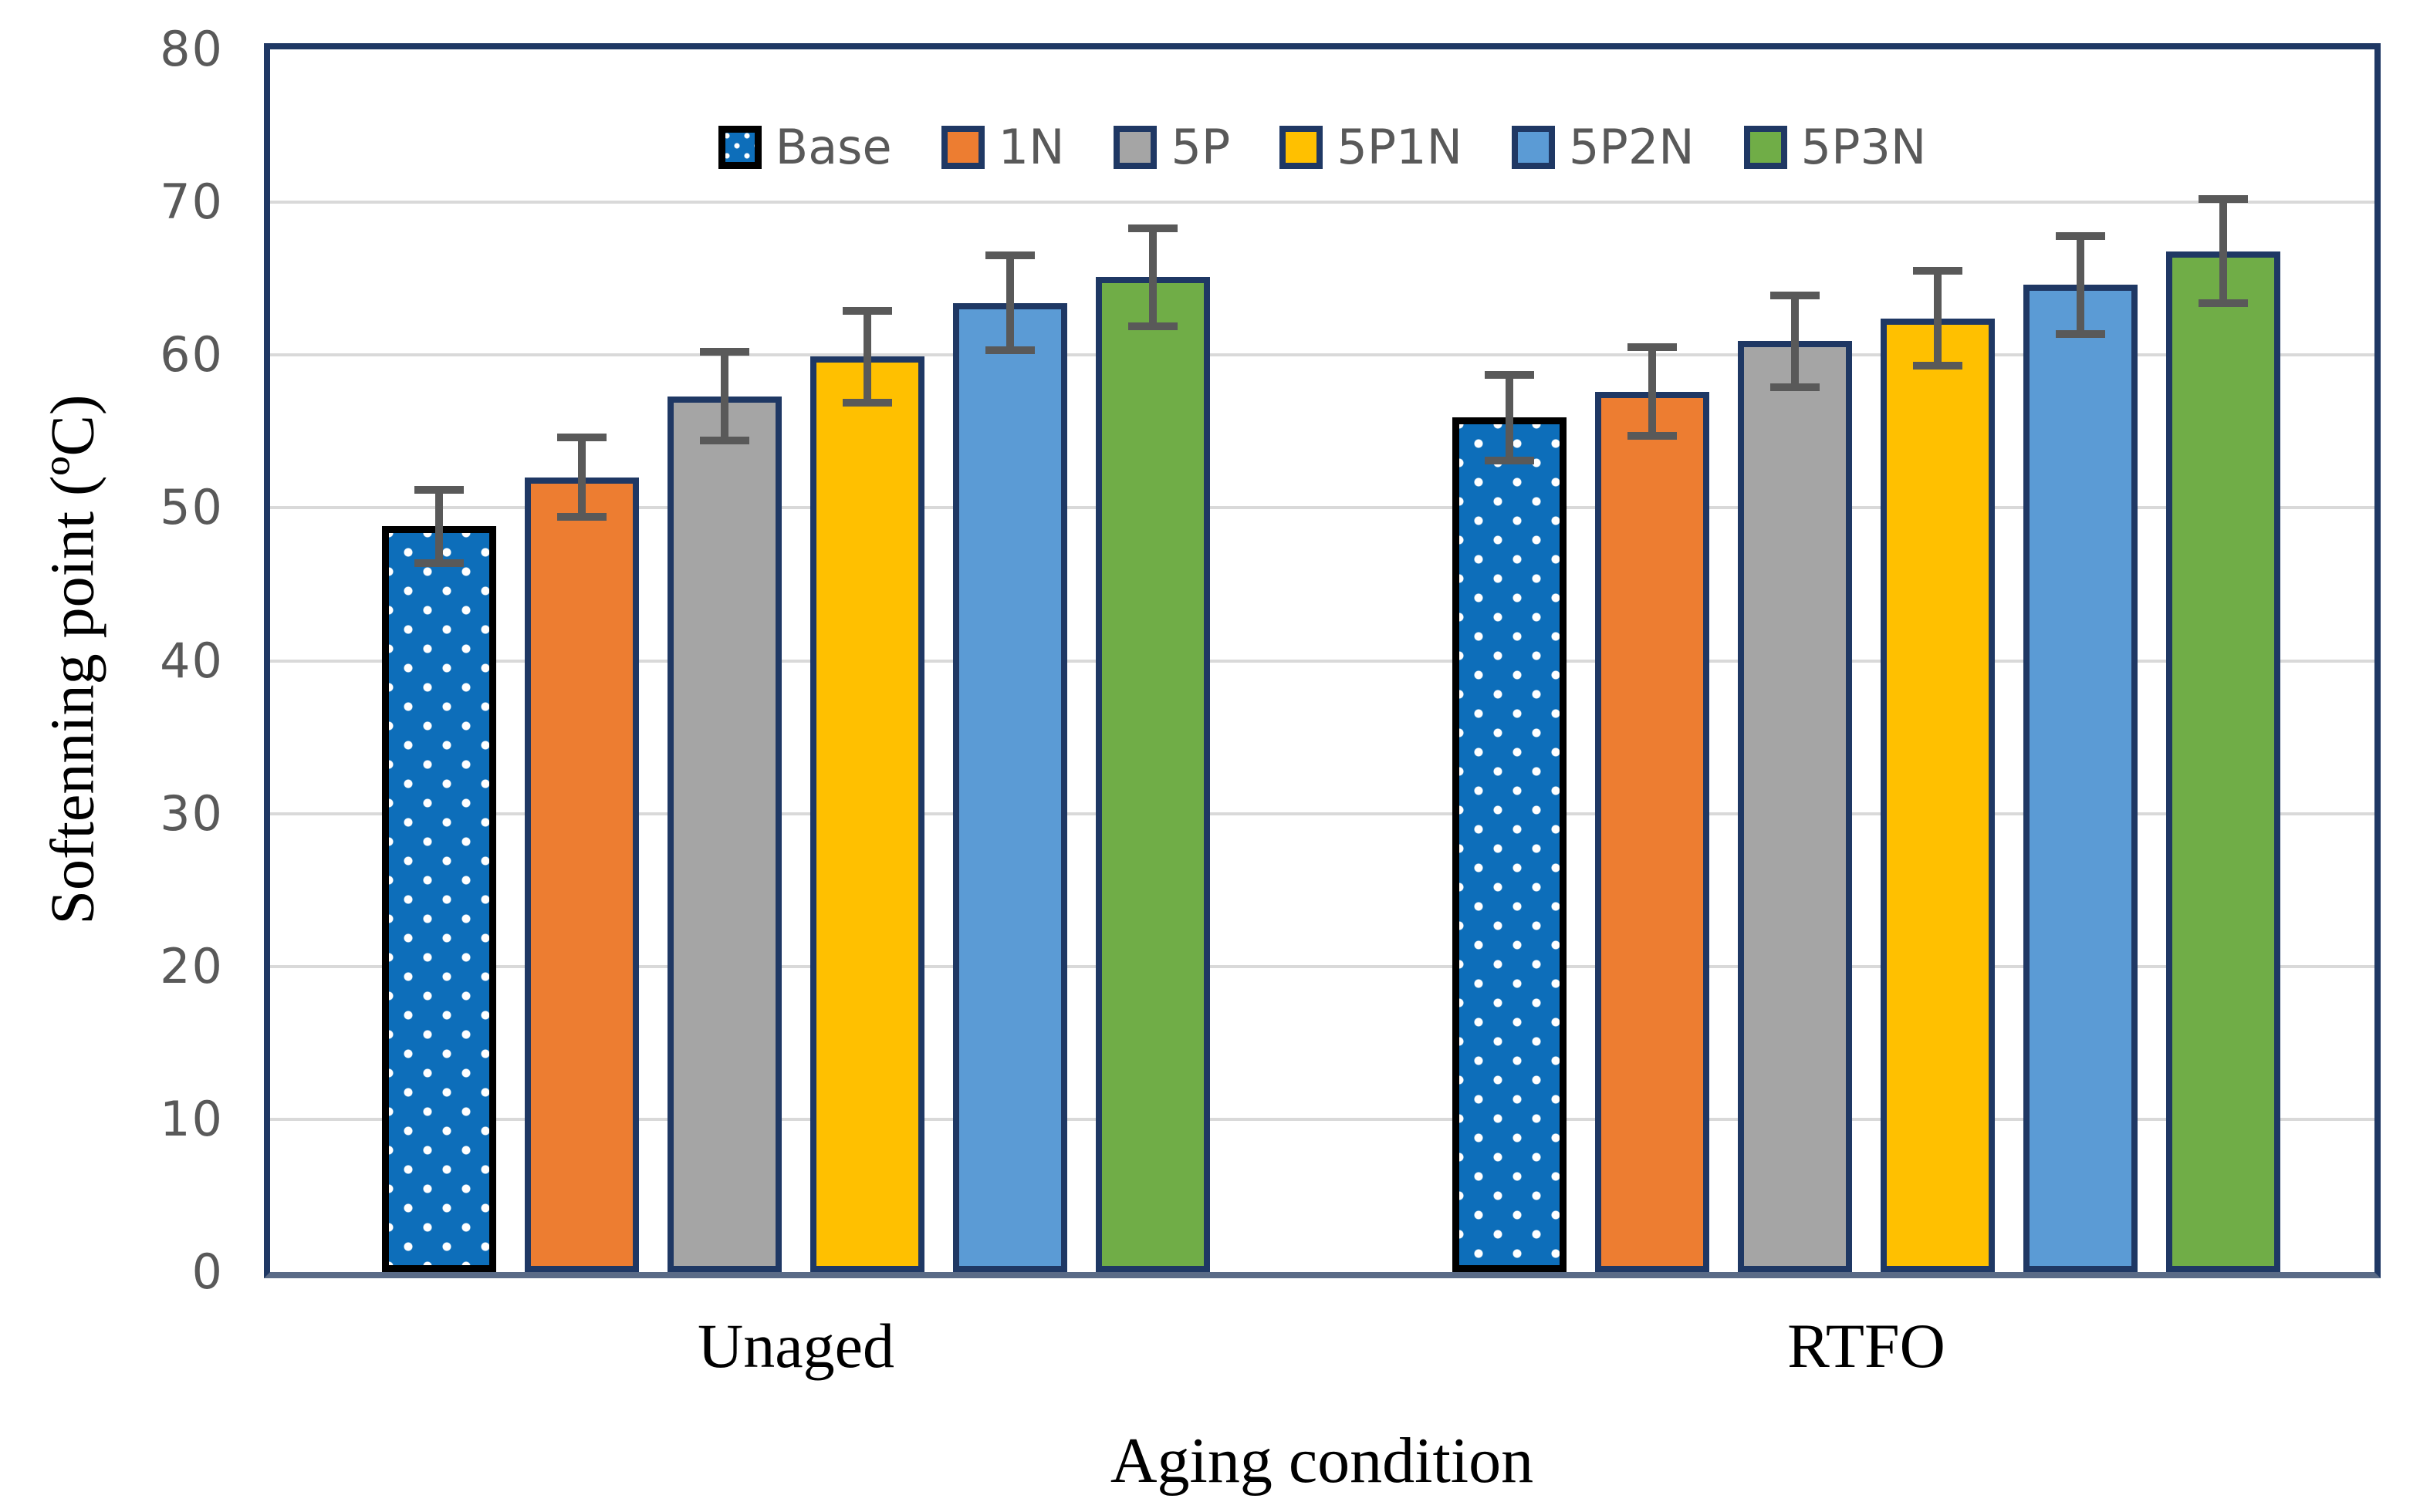 This screenshot has height=1512, width=2420. I want to click on error-bar-unaged-base, so click(439, 526).